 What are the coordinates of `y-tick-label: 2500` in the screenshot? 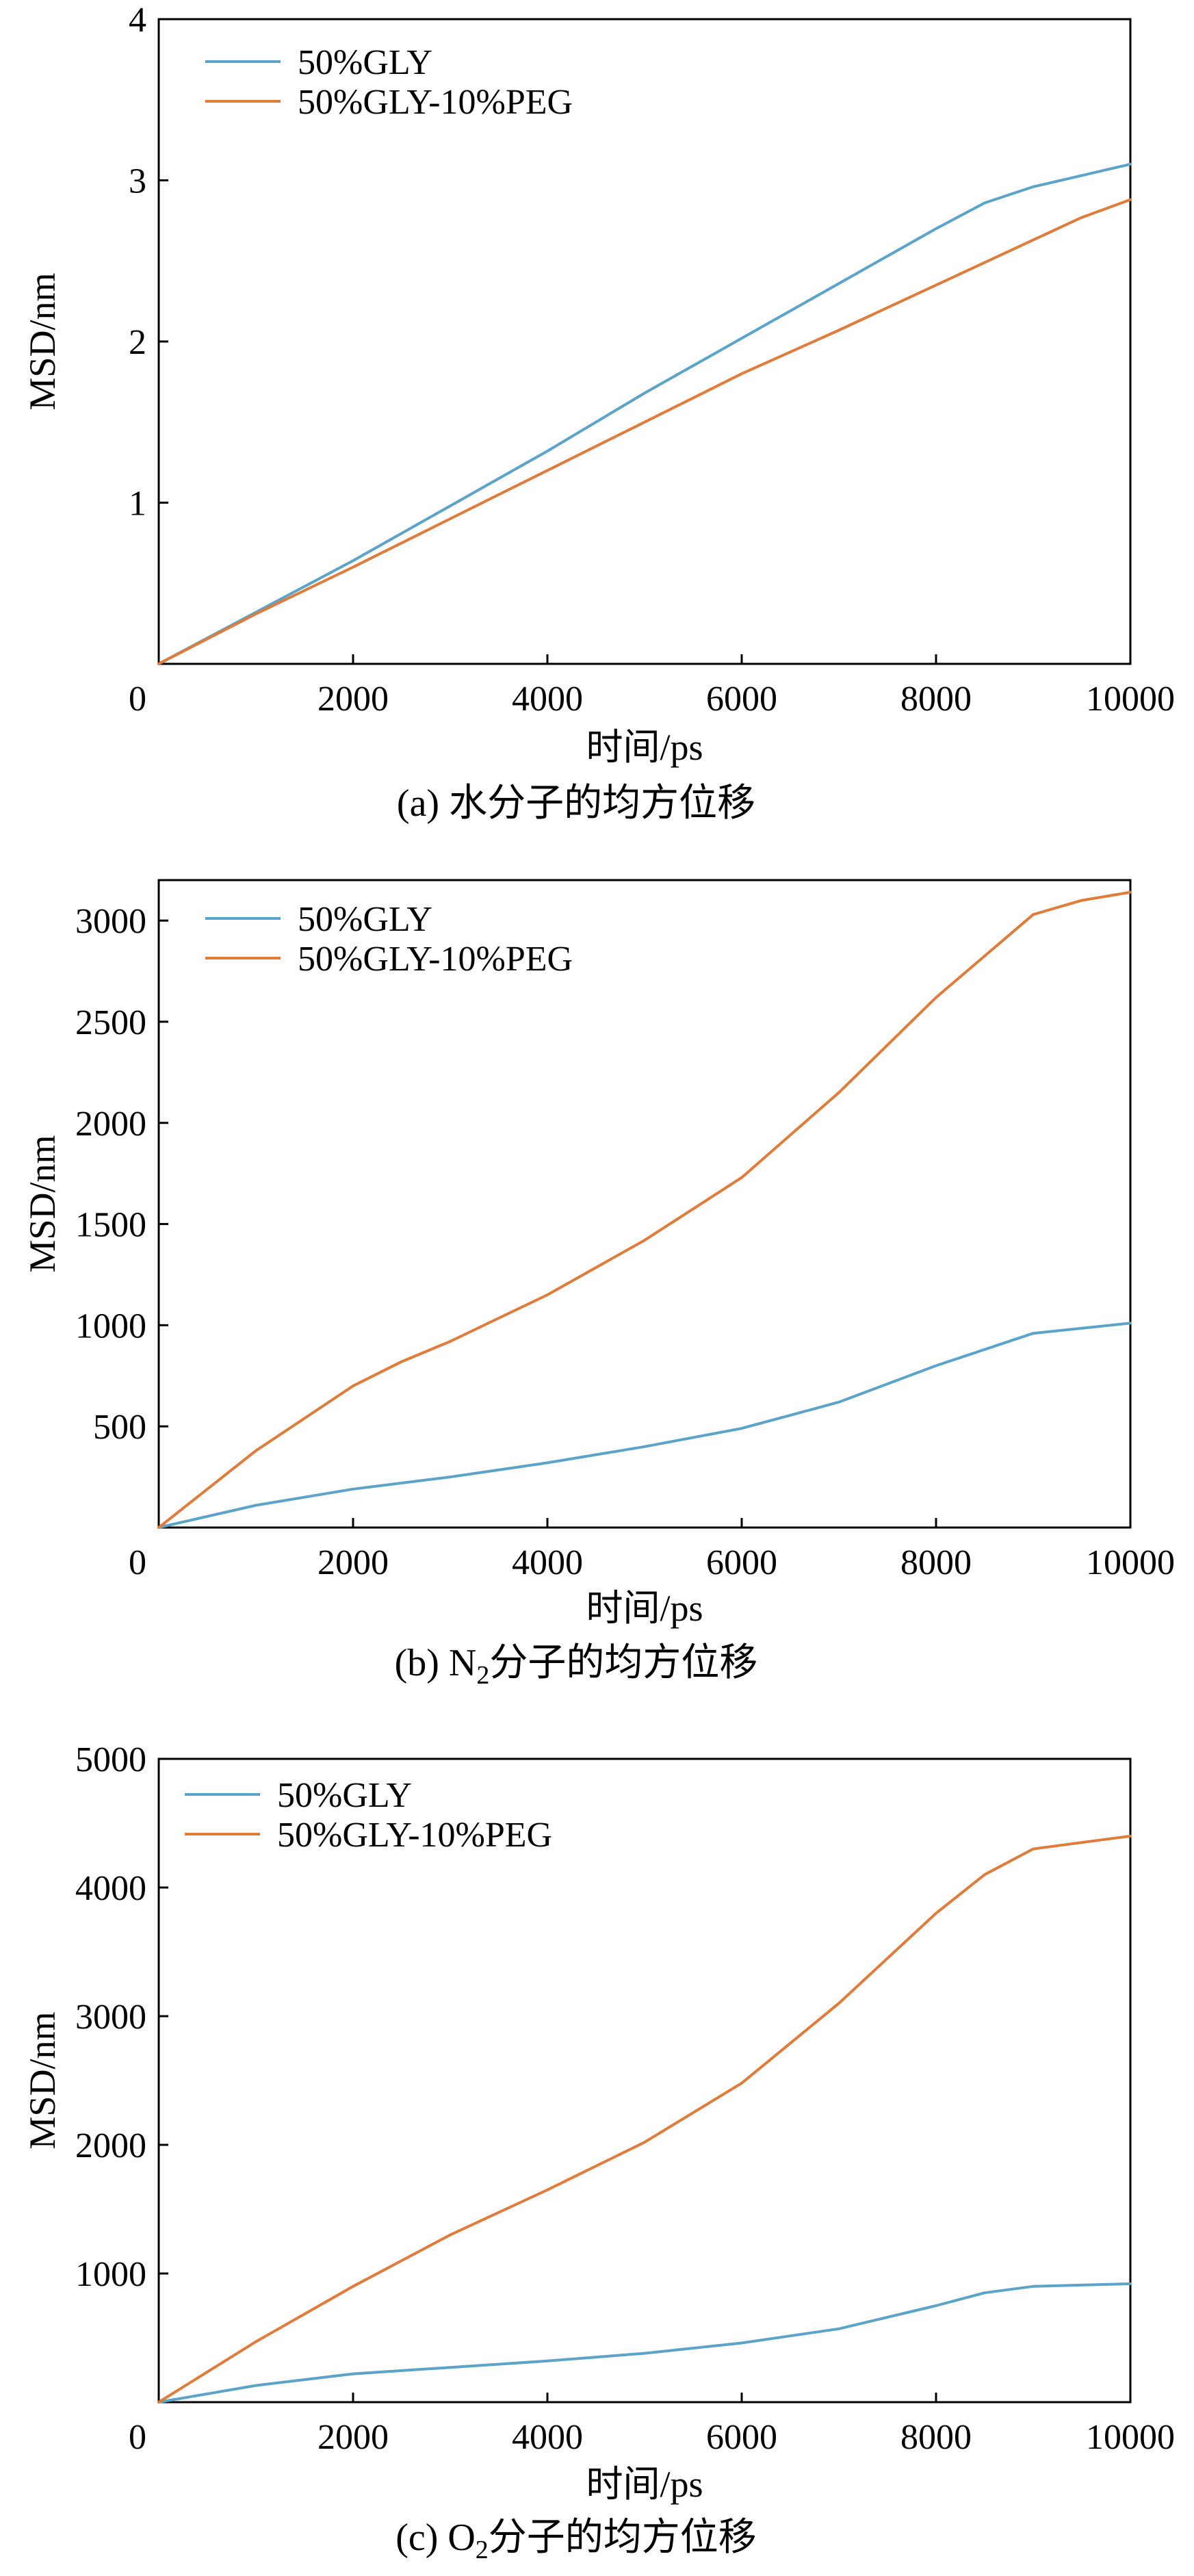 It's located at (111, 1022).